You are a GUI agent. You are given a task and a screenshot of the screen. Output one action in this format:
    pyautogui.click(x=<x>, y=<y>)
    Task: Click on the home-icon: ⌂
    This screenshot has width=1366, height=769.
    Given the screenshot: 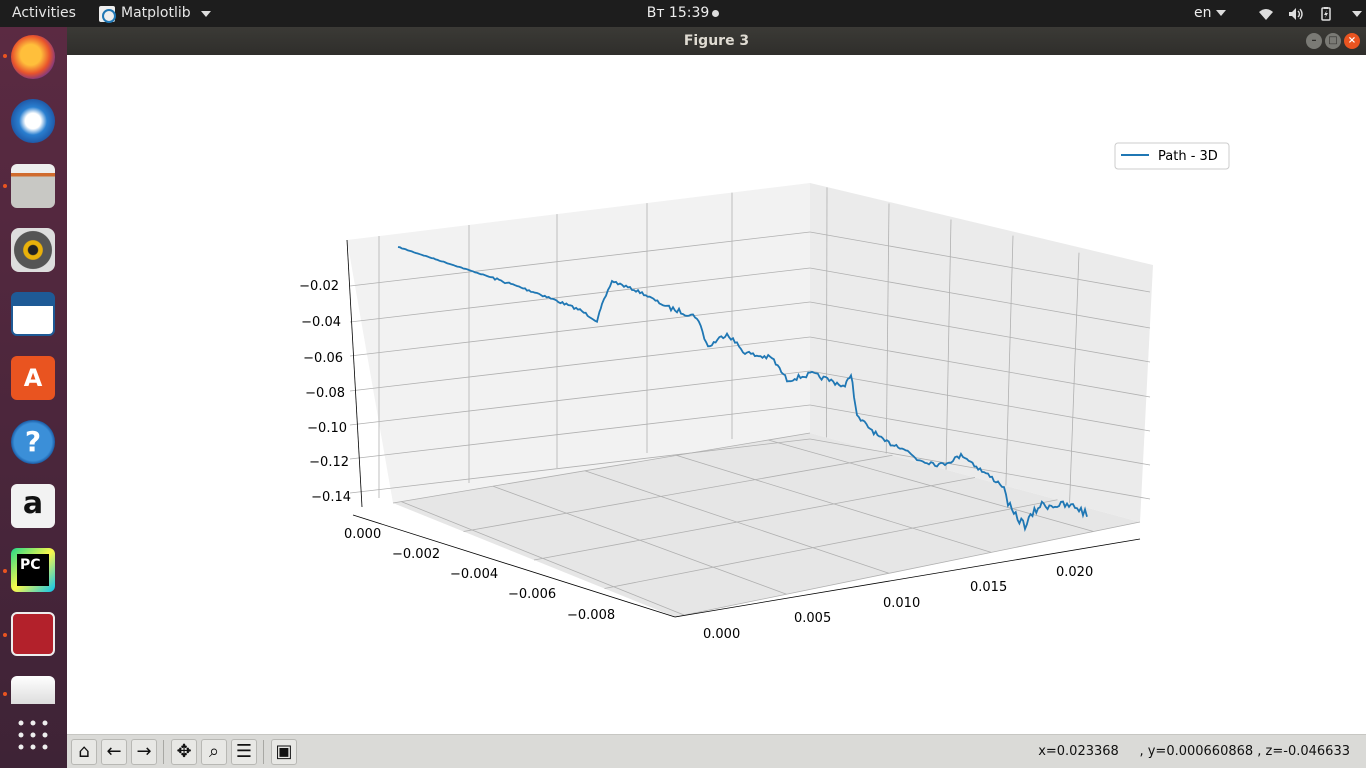 What is the action you would take?
    pyautogui.click(x=84, y=751)
    